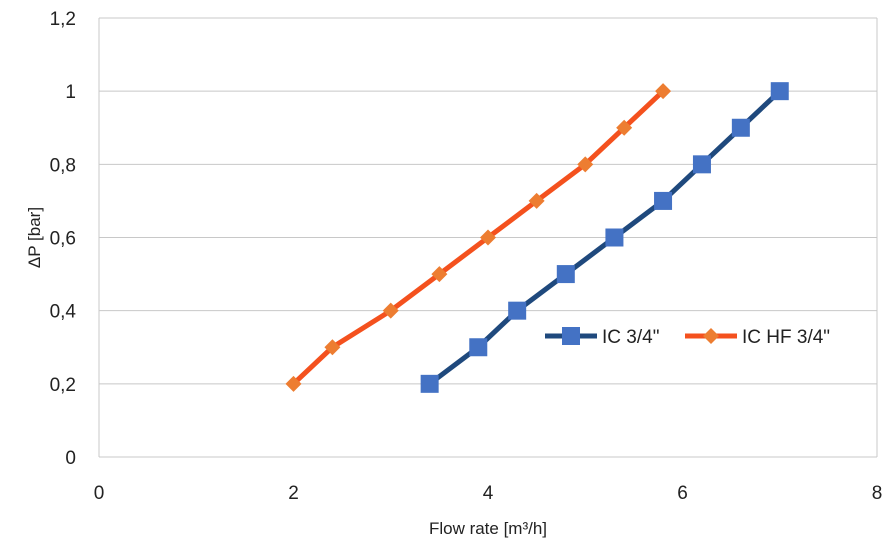  I want to click on x-tick-label: 0, so click(99, 493).